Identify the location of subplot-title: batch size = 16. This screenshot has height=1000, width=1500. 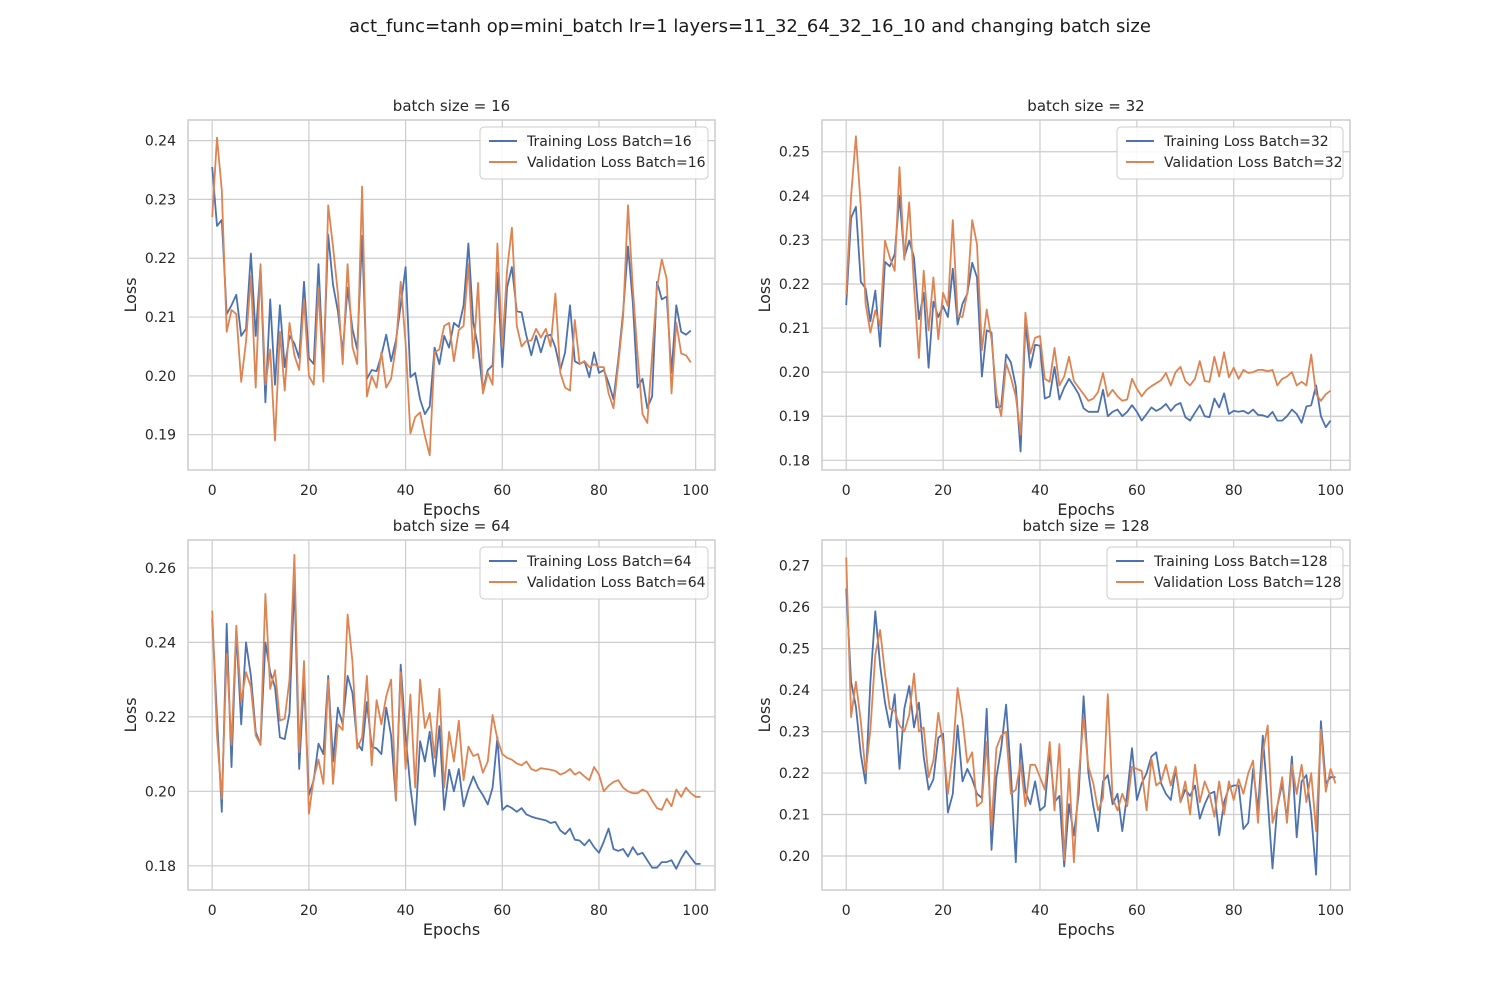
(451, 106).